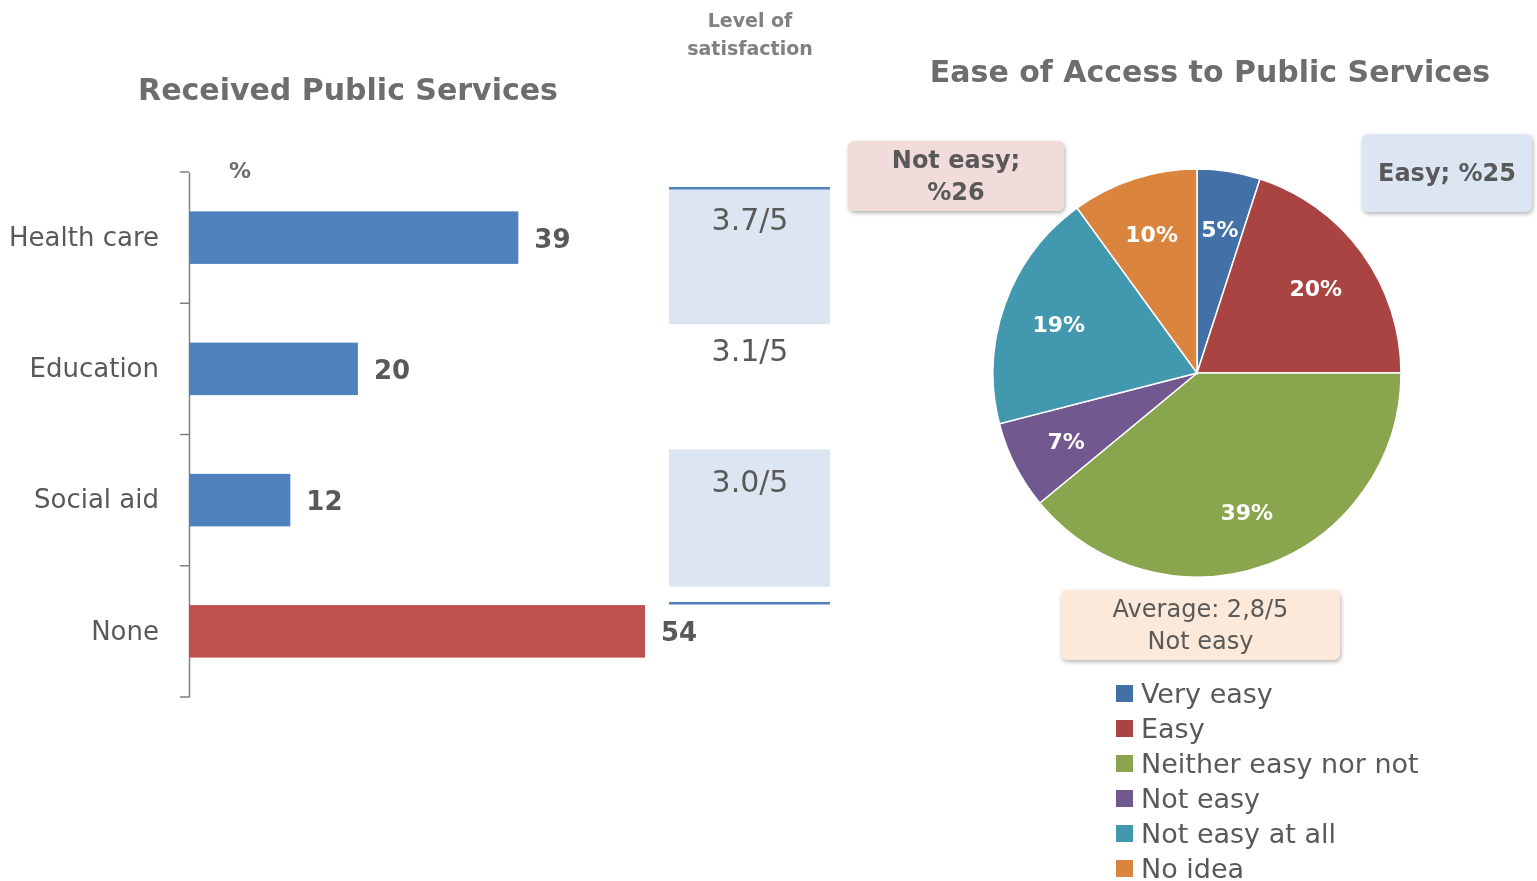  I want to click on y-tick-label: None, so click(125, 630).